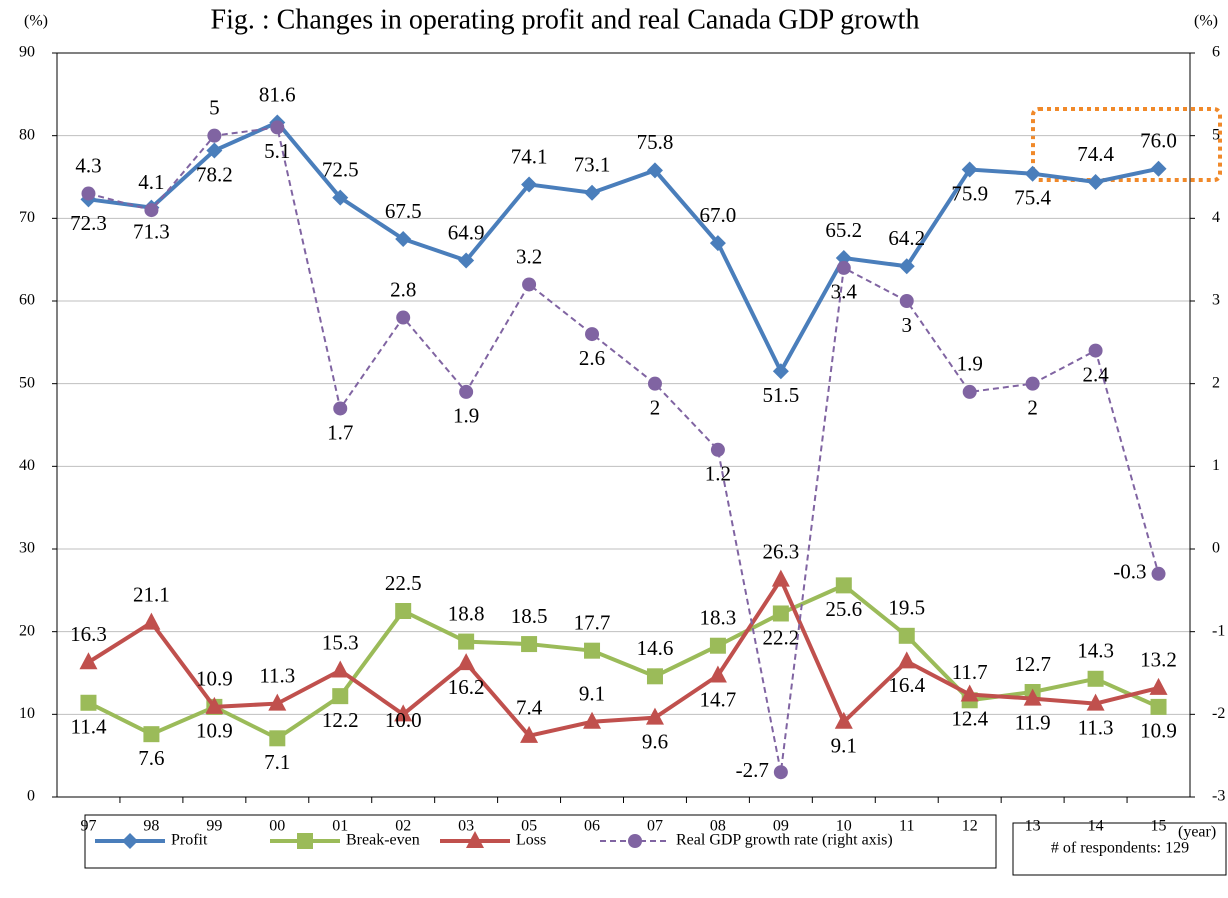 The height and width of the screenshot is (898, 1228). What do you see at coordinates (403, 583) in the screenshot?
I see `data-label: 22.5` at bounding box center [403, 583].